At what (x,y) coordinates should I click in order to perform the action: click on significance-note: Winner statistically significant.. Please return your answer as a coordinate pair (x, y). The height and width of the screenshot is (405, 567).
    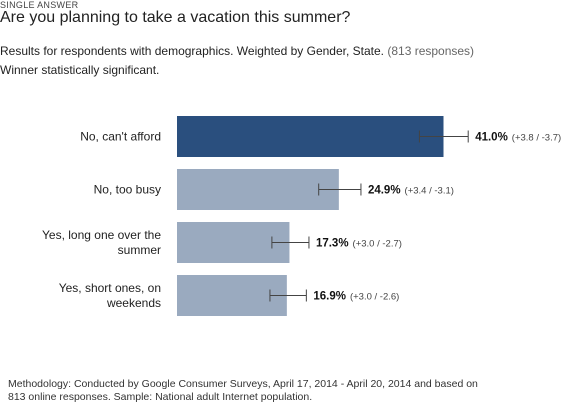
    Looking at the image, I should click on (80, 70).